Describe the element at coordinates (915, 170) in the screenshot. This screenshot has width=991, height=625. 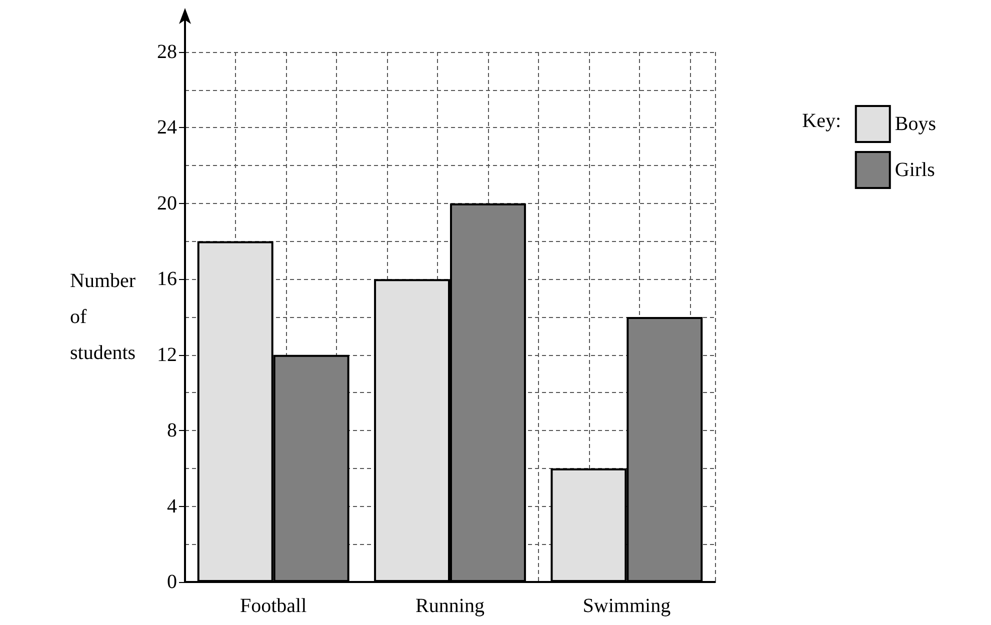
I see `legend-label: Girls` at that location.